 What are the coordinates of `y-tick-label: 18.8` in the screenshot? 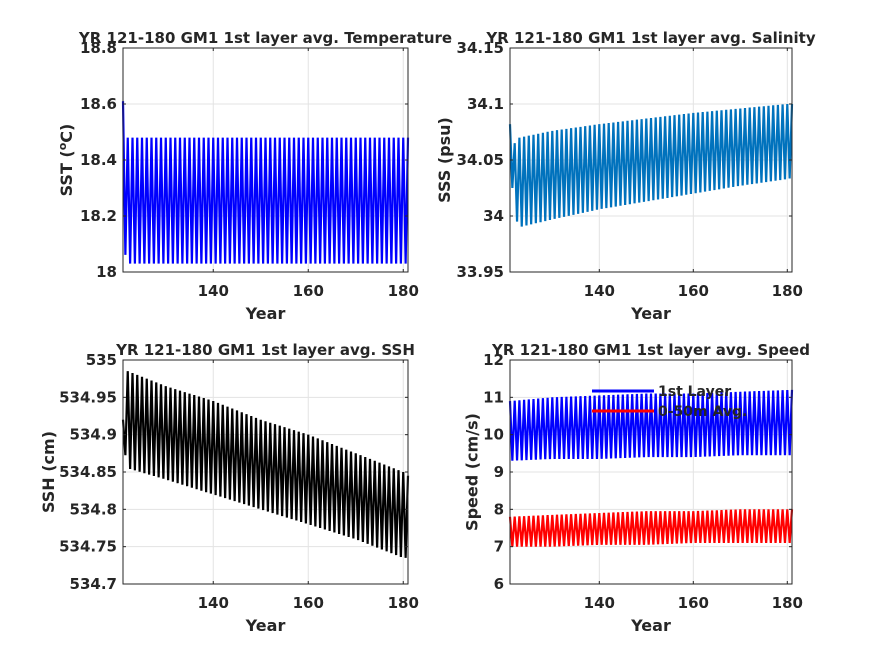 It's located at (98, 48).